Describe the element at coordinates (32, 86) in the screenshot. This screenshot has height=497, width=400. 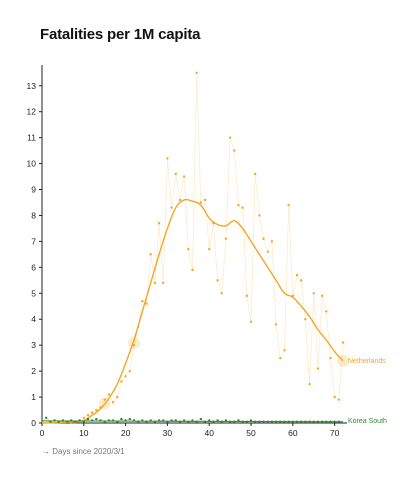
I see `y-tick-label: 13` at that location.